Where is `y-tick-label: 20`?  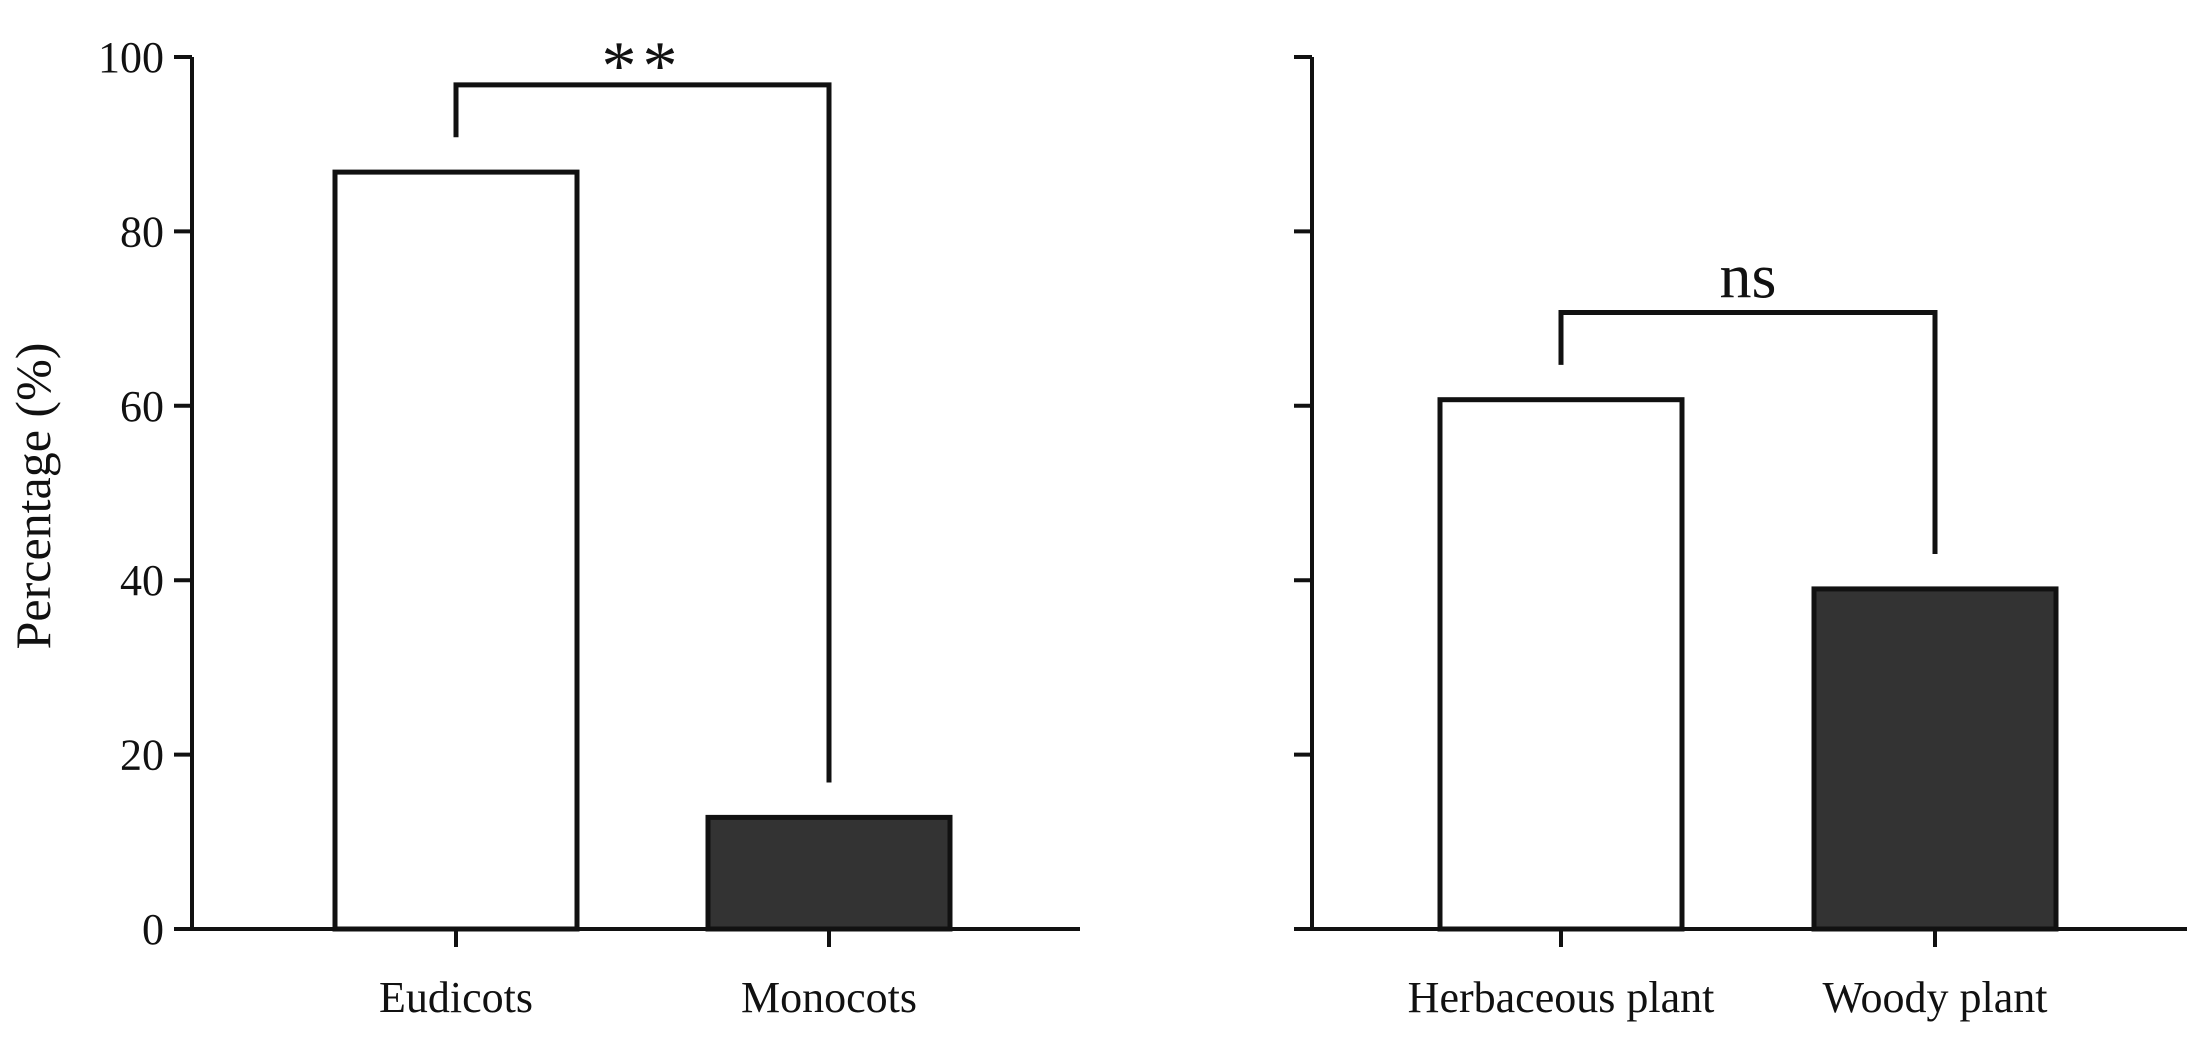 y-tick-label: 20 is located at coordinates (142, 755).